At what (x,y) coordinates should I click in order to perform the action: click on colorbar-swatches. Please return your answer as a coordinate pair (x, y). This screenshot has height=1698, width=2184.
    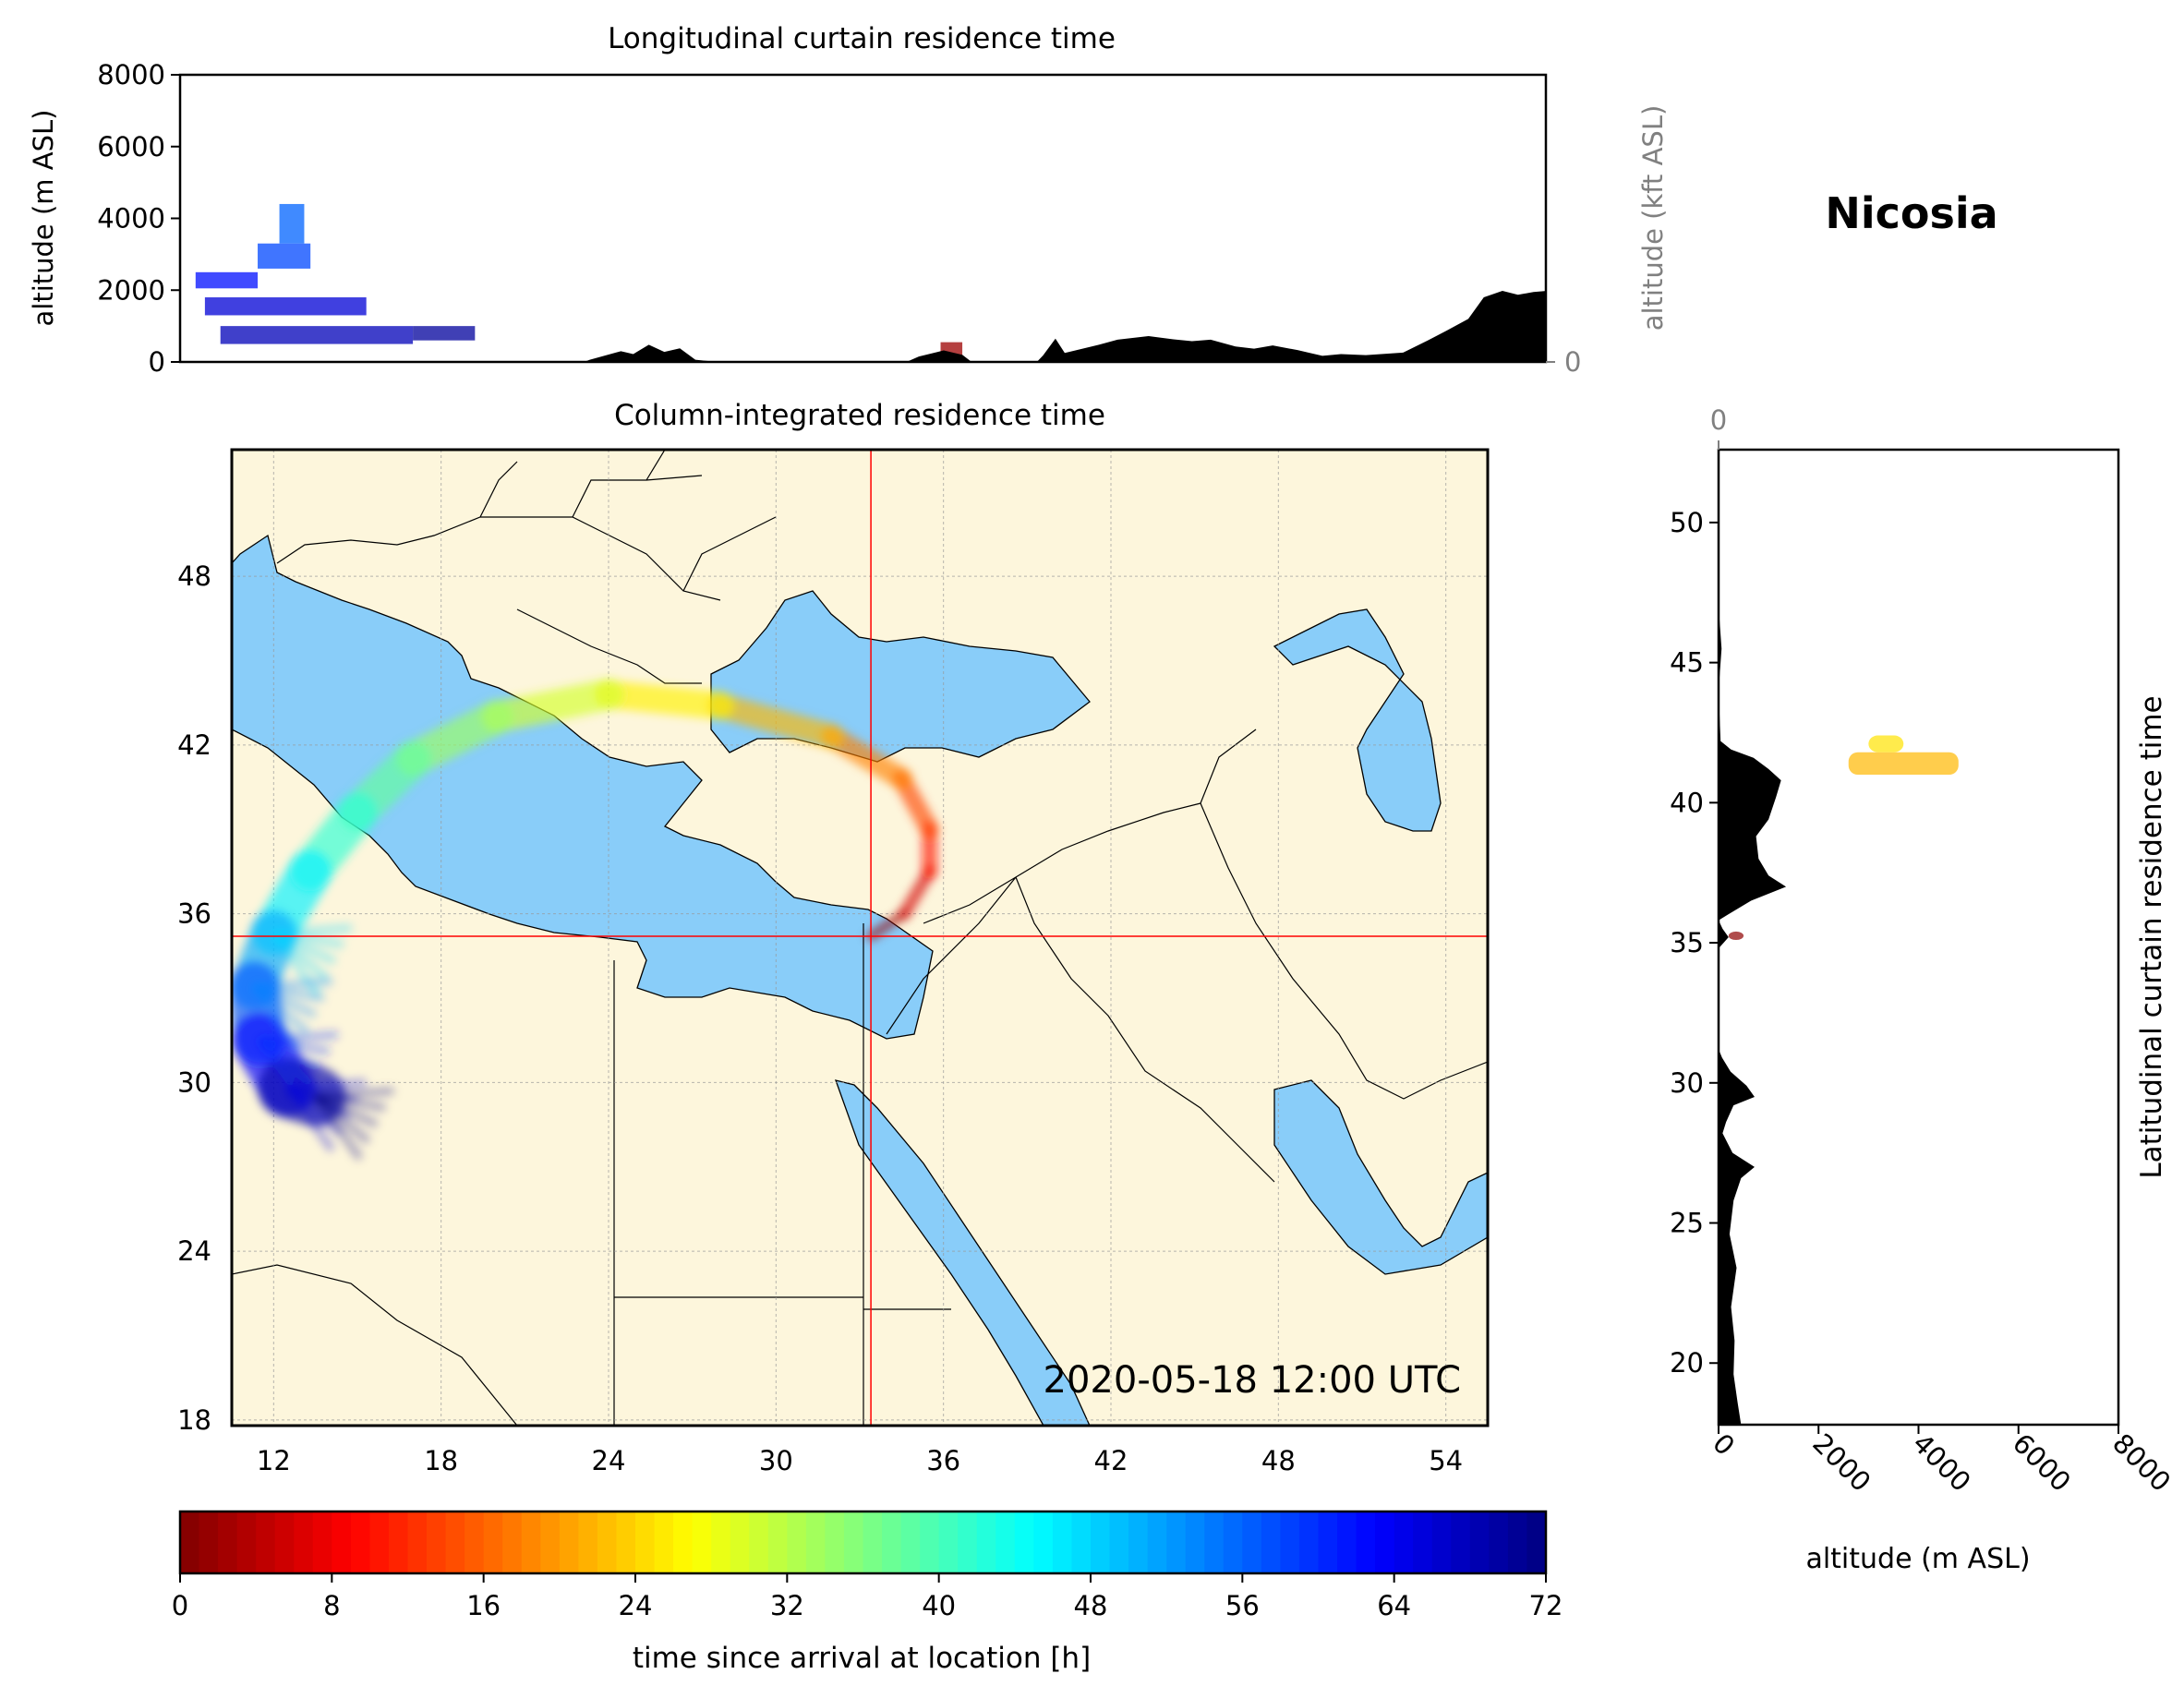
    Looking at the image, I should click on (863, 1542).